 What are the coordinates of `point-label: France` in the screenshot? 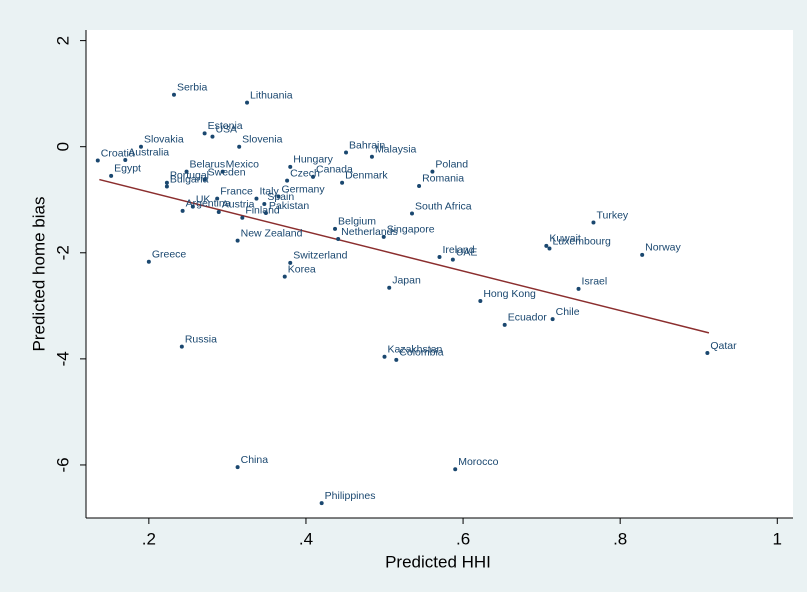 It's located at (236, 191).